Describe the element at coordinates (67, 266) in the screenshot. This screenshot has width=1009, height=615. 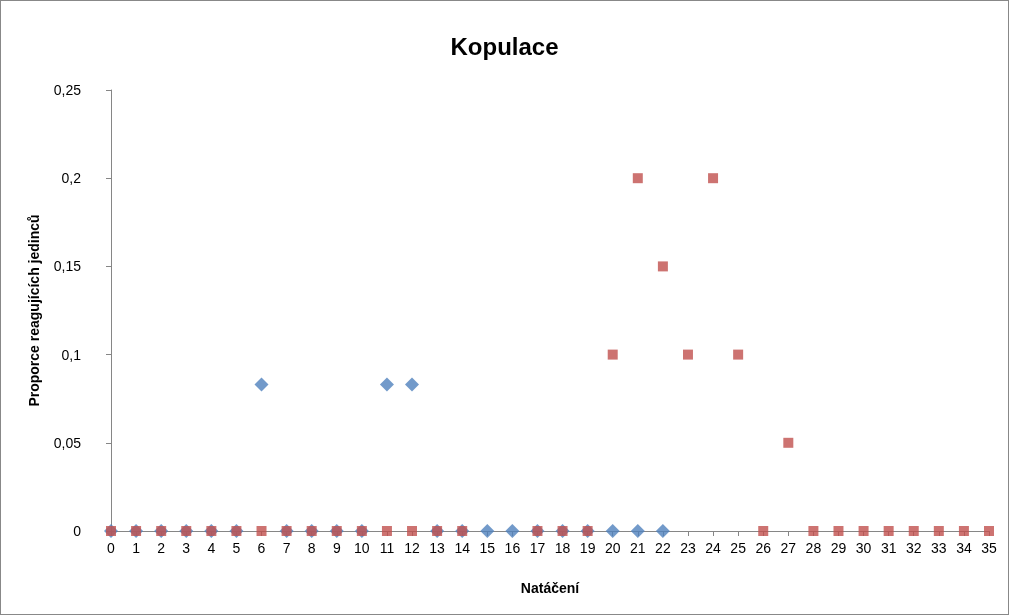
I see `y-tick-label: 0,15` at that location.